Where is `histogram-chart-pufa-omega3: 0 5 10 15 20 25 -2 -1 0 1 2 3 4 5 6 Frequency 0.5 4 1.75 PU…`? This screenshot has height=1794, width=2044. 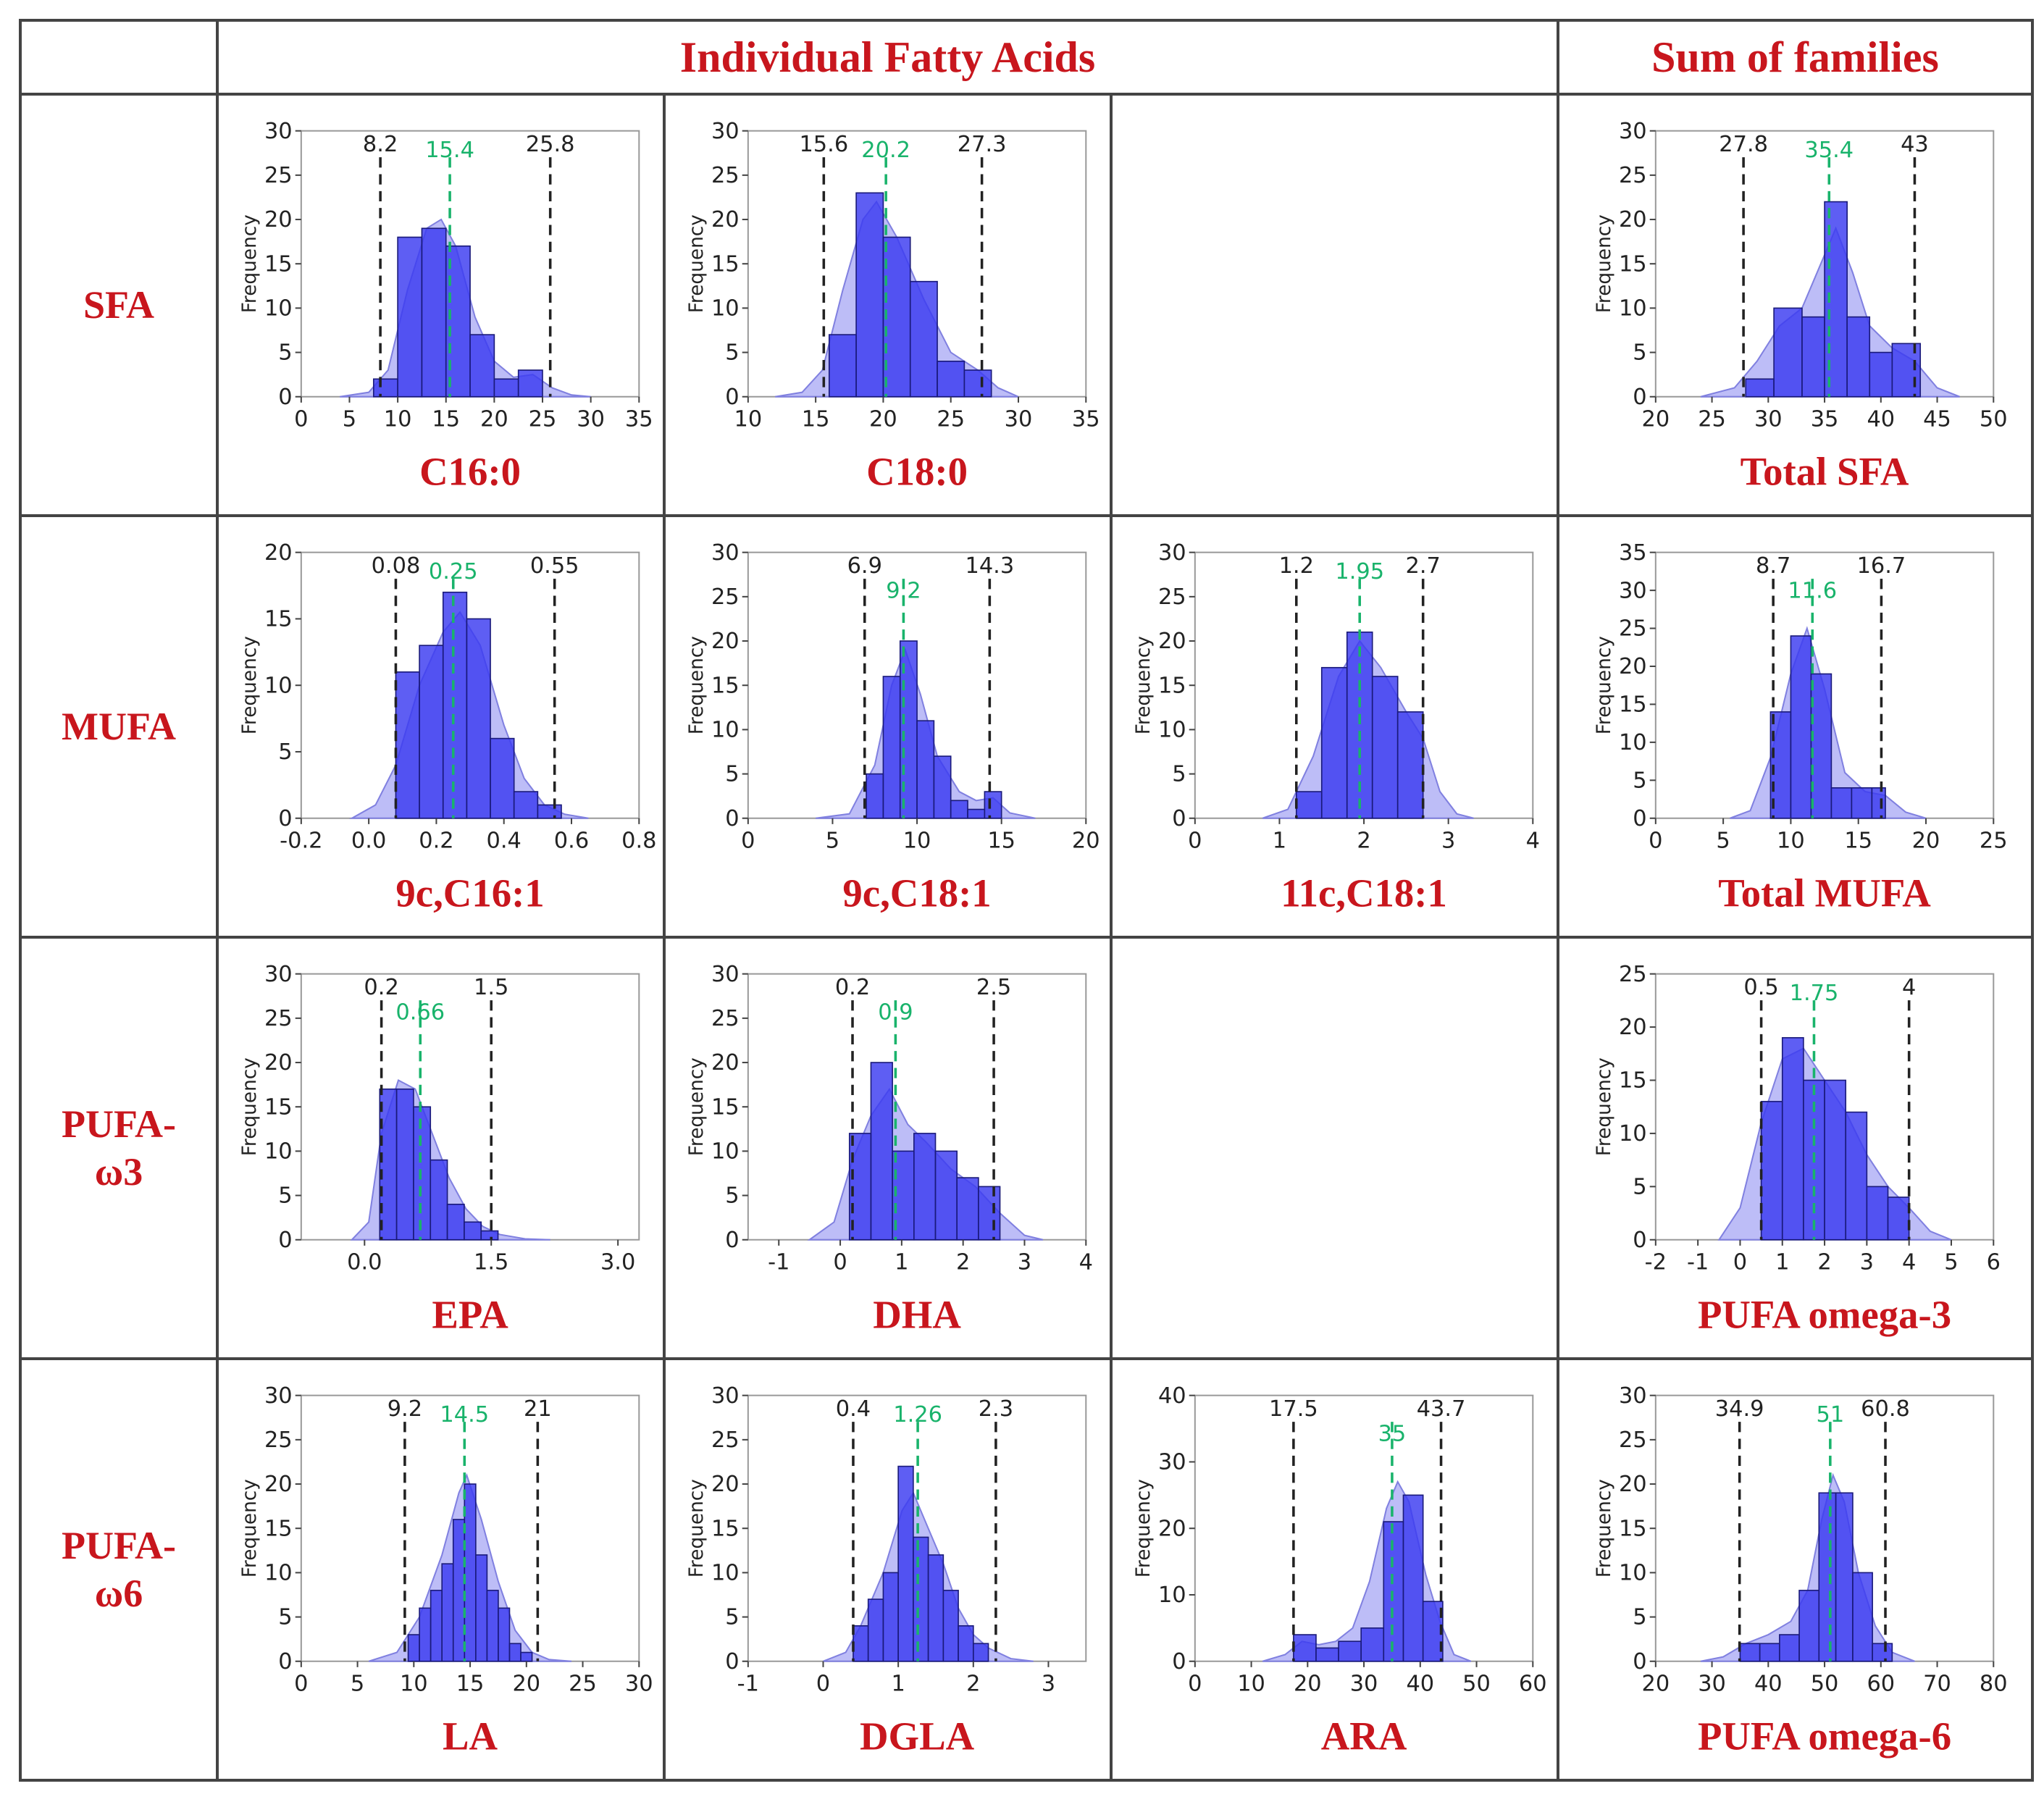
histogram-chart-pufa-omega3: 0 5 10 15 20 25 -2 -1 0 1 2 3 4 5 6 Frequency 0.5 4 1.75 PU… is located at coordinates (1797, 1149).